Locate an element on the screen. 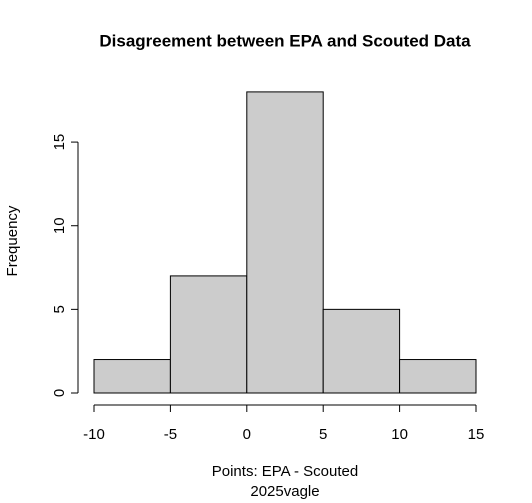  x-axis-label: Points: EPA - Scouted is located at coordinates (285, 471).